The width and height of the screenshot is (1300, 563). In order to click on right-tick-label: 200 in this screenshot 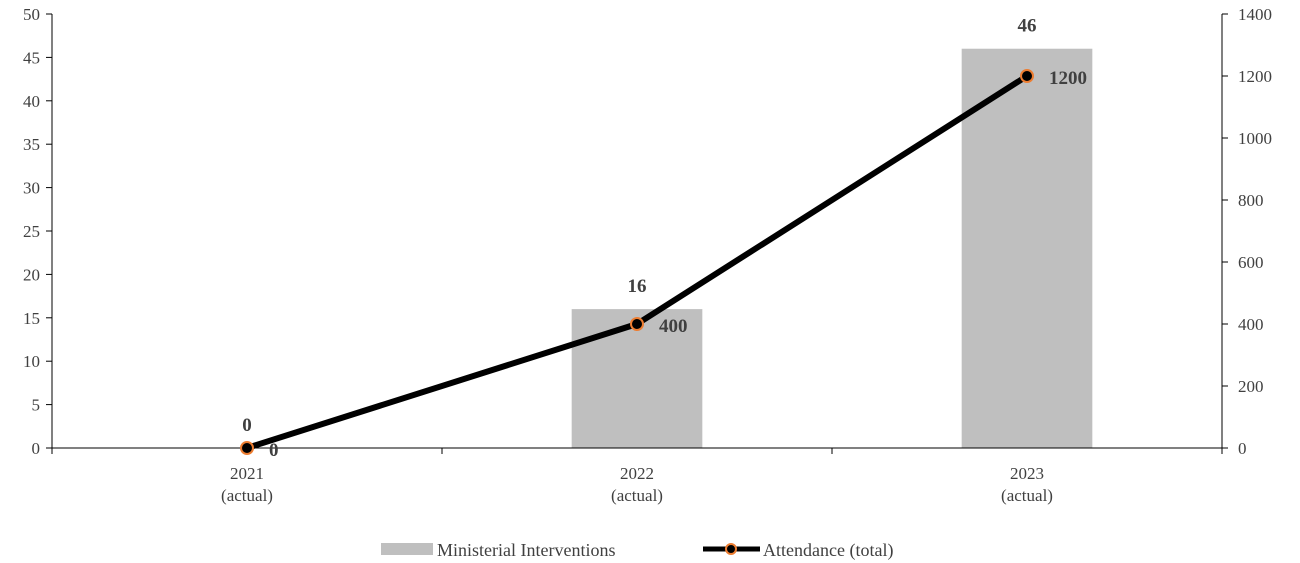, I will do `click(1251, 386)`.